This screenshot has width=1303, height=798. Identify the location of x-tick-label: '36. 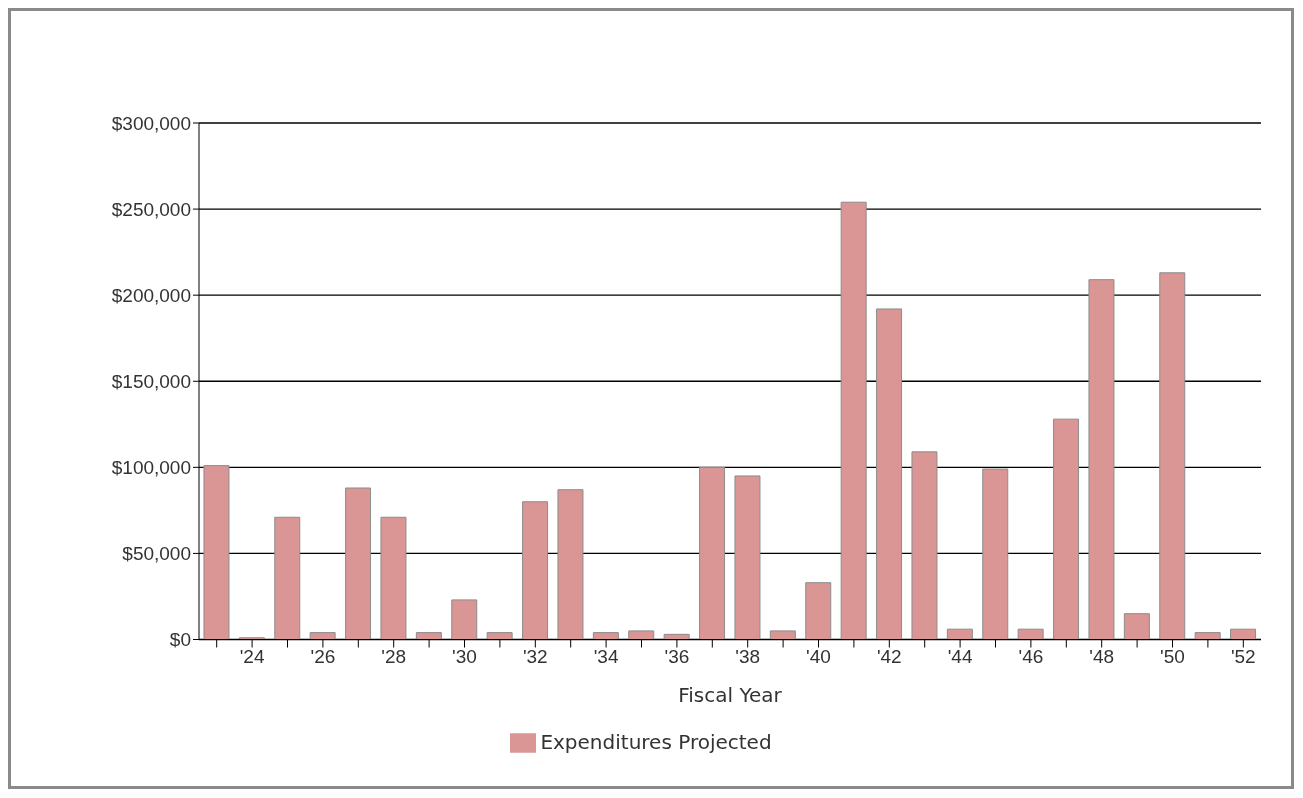
(677, 656).